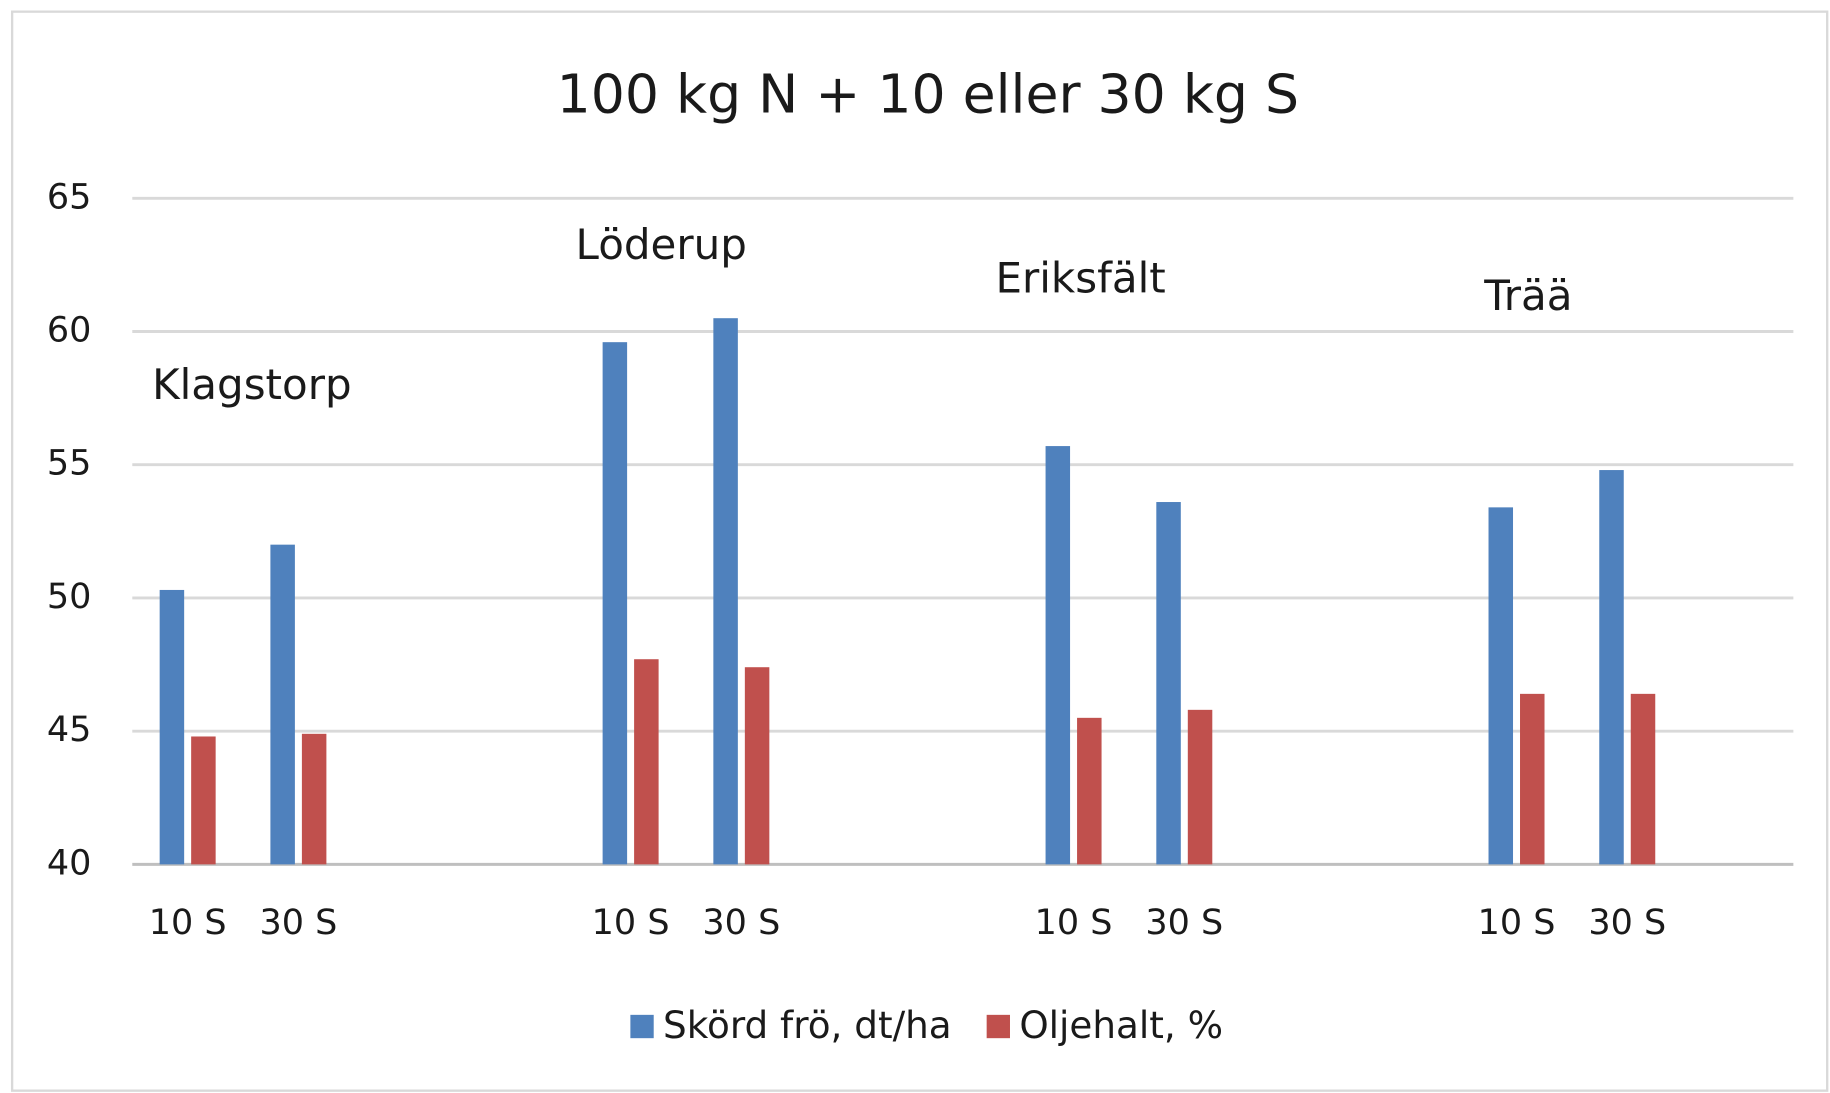 This screenshot has width=1830, height=1093. Describe the element at coordinates (69, 863) in the screenshot. I see `y-tick-label: 40` at that location.